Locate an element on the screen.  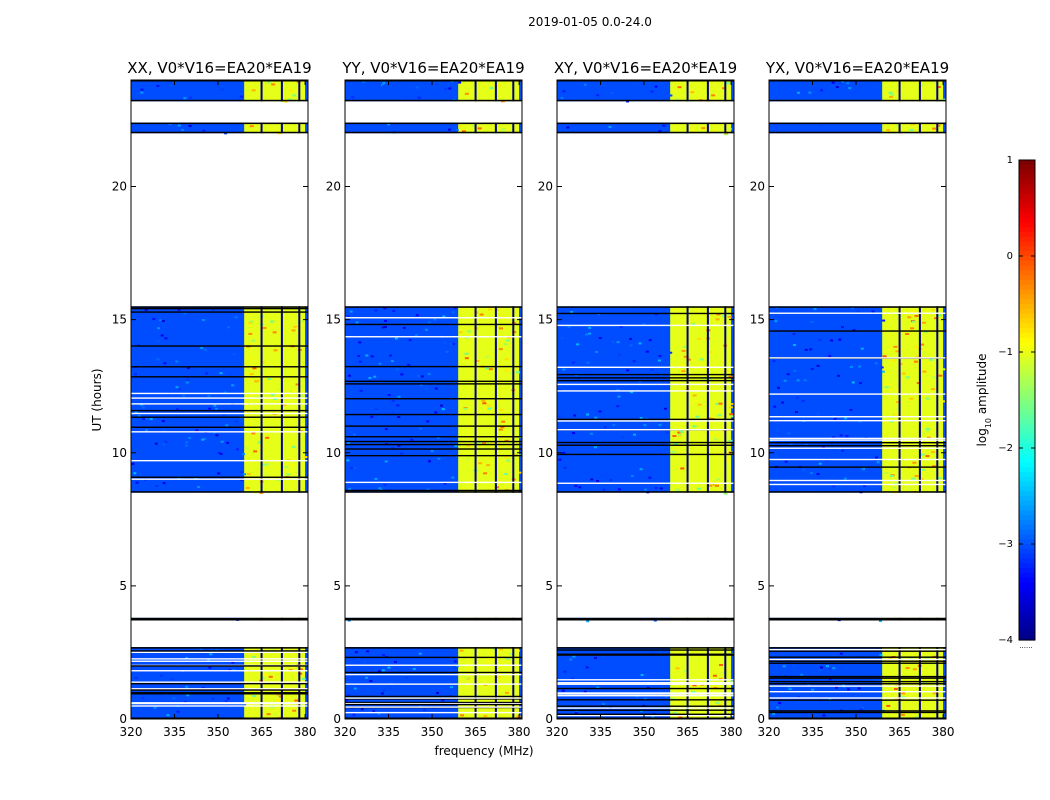
x-tick-label: 365 is located at coordinates (899, 732).